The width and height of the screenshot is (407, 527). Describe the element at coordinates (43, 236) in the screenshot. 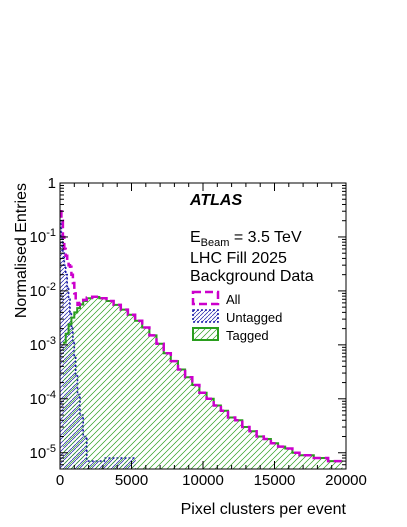

I see `y-tick-label: 10⁻¹` at that location.